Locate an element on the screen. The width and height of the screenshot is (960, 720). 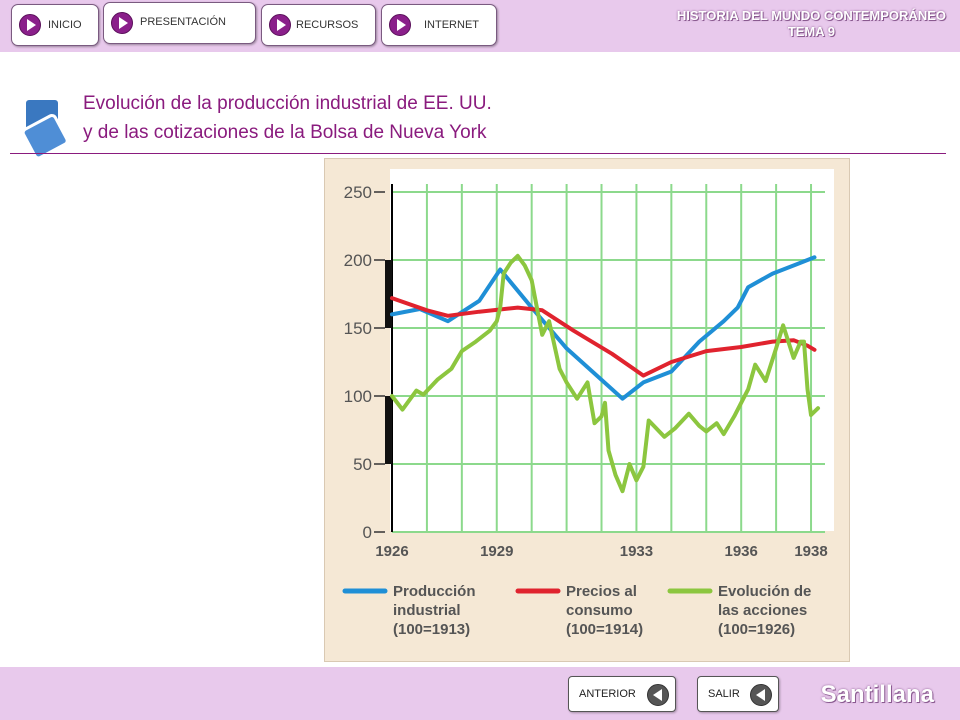
legend-label-produccion: (100=1913) is located at coordinates (431, 629).